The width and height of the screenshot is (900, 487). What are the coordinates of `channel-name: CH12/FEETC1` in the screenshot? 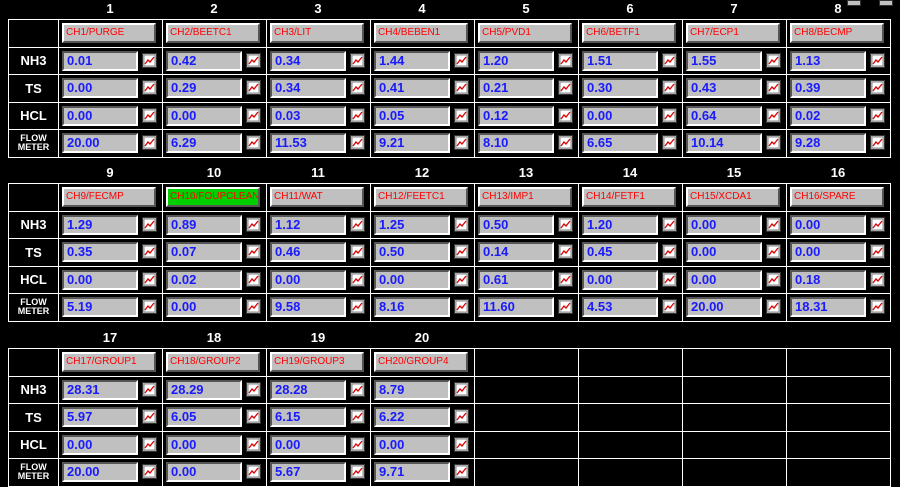 It's located at (421, 197).